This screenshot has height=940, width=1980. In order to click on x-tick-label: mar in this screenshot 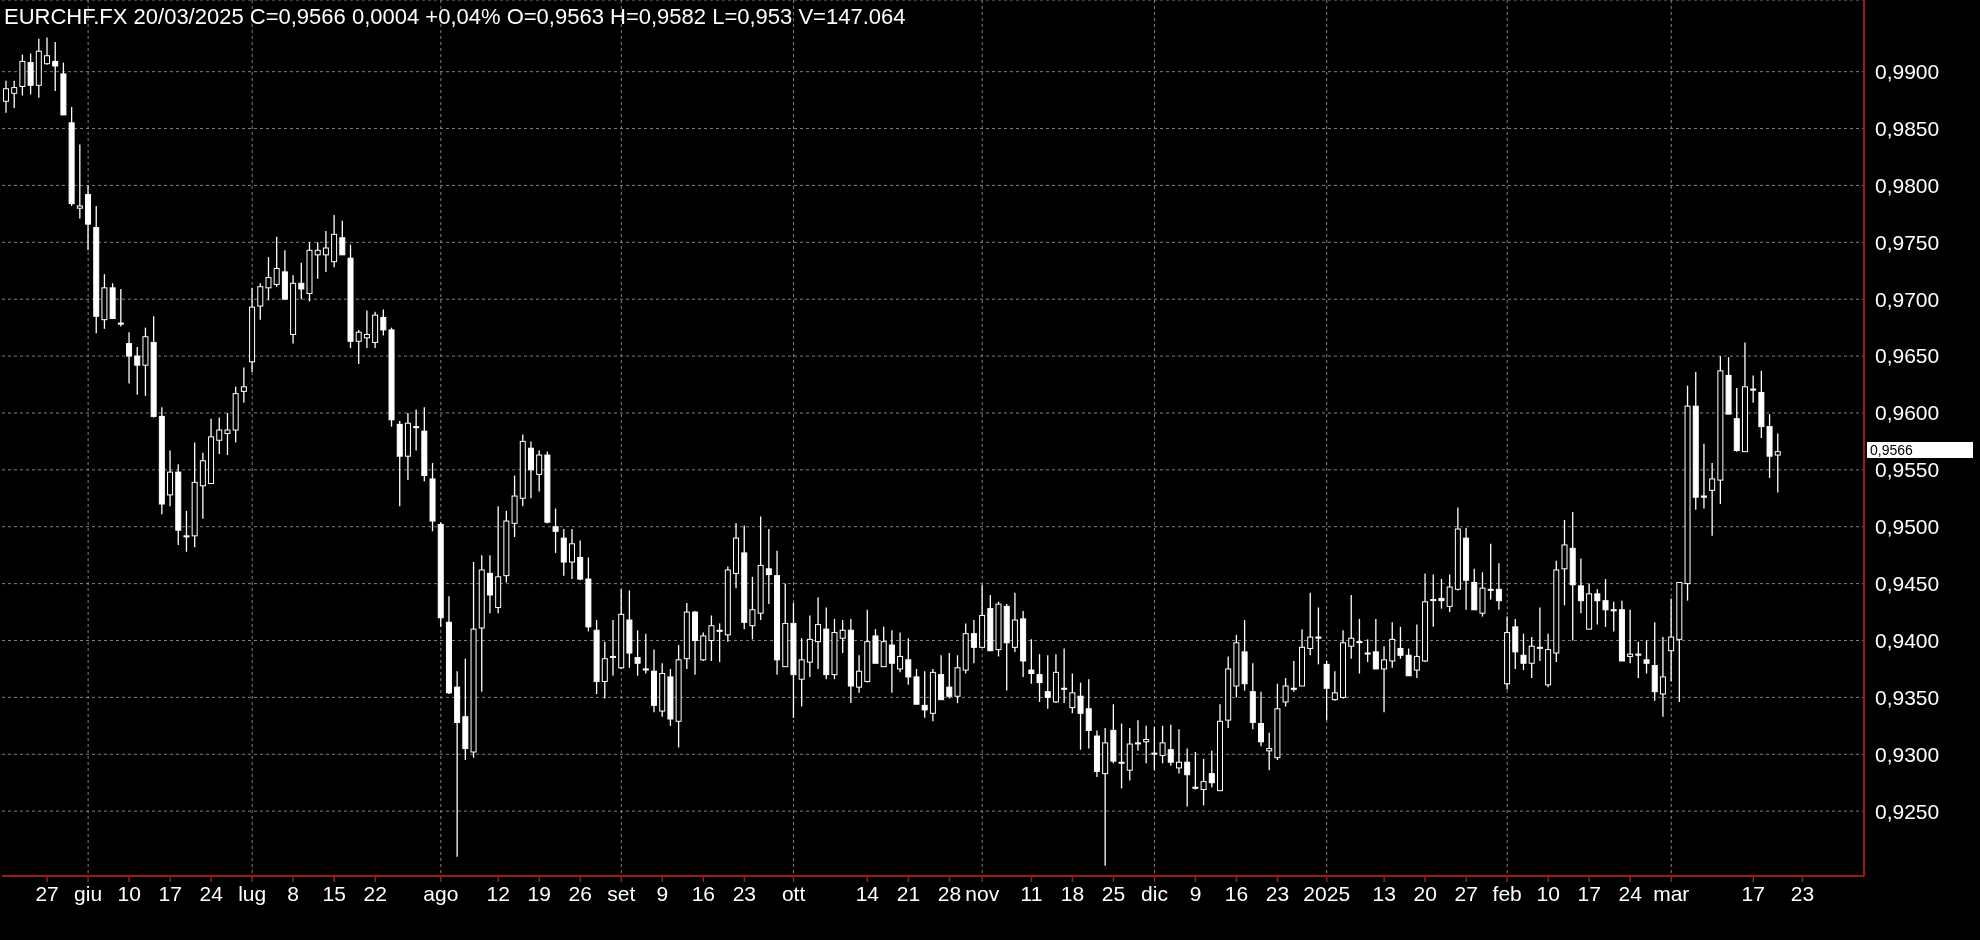, I will do `click(1671, 894)`.